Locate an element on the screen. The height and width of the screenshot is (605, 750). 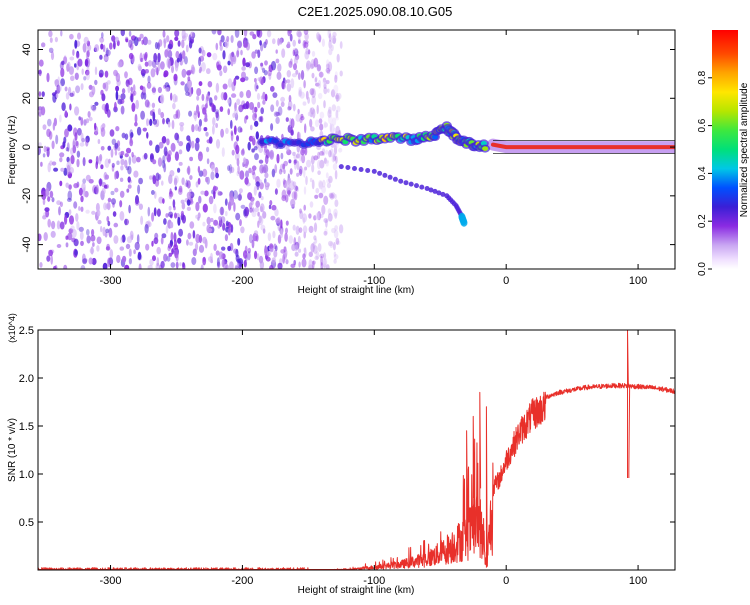
branch-blob is located at coordinates (427, 188).